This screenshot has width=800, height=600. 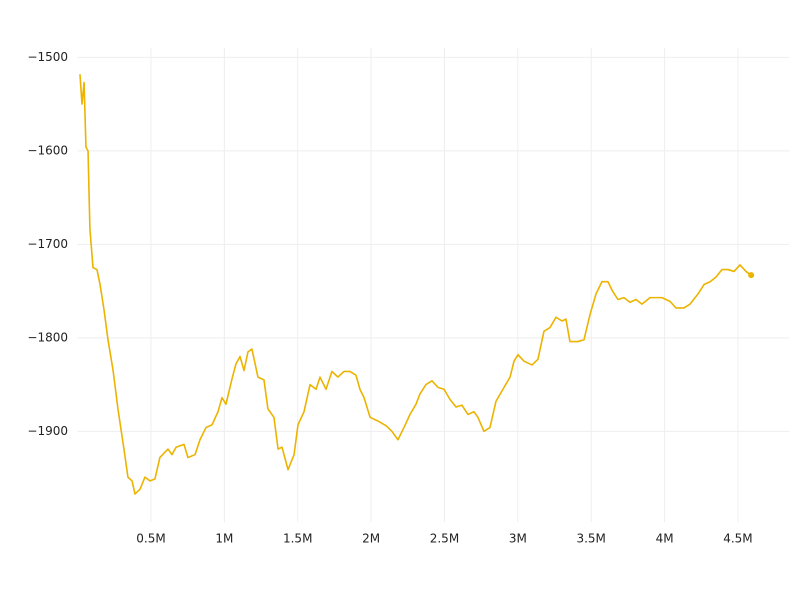 I want to click on y-tick-label: −1600, so click(x=47, y=150).